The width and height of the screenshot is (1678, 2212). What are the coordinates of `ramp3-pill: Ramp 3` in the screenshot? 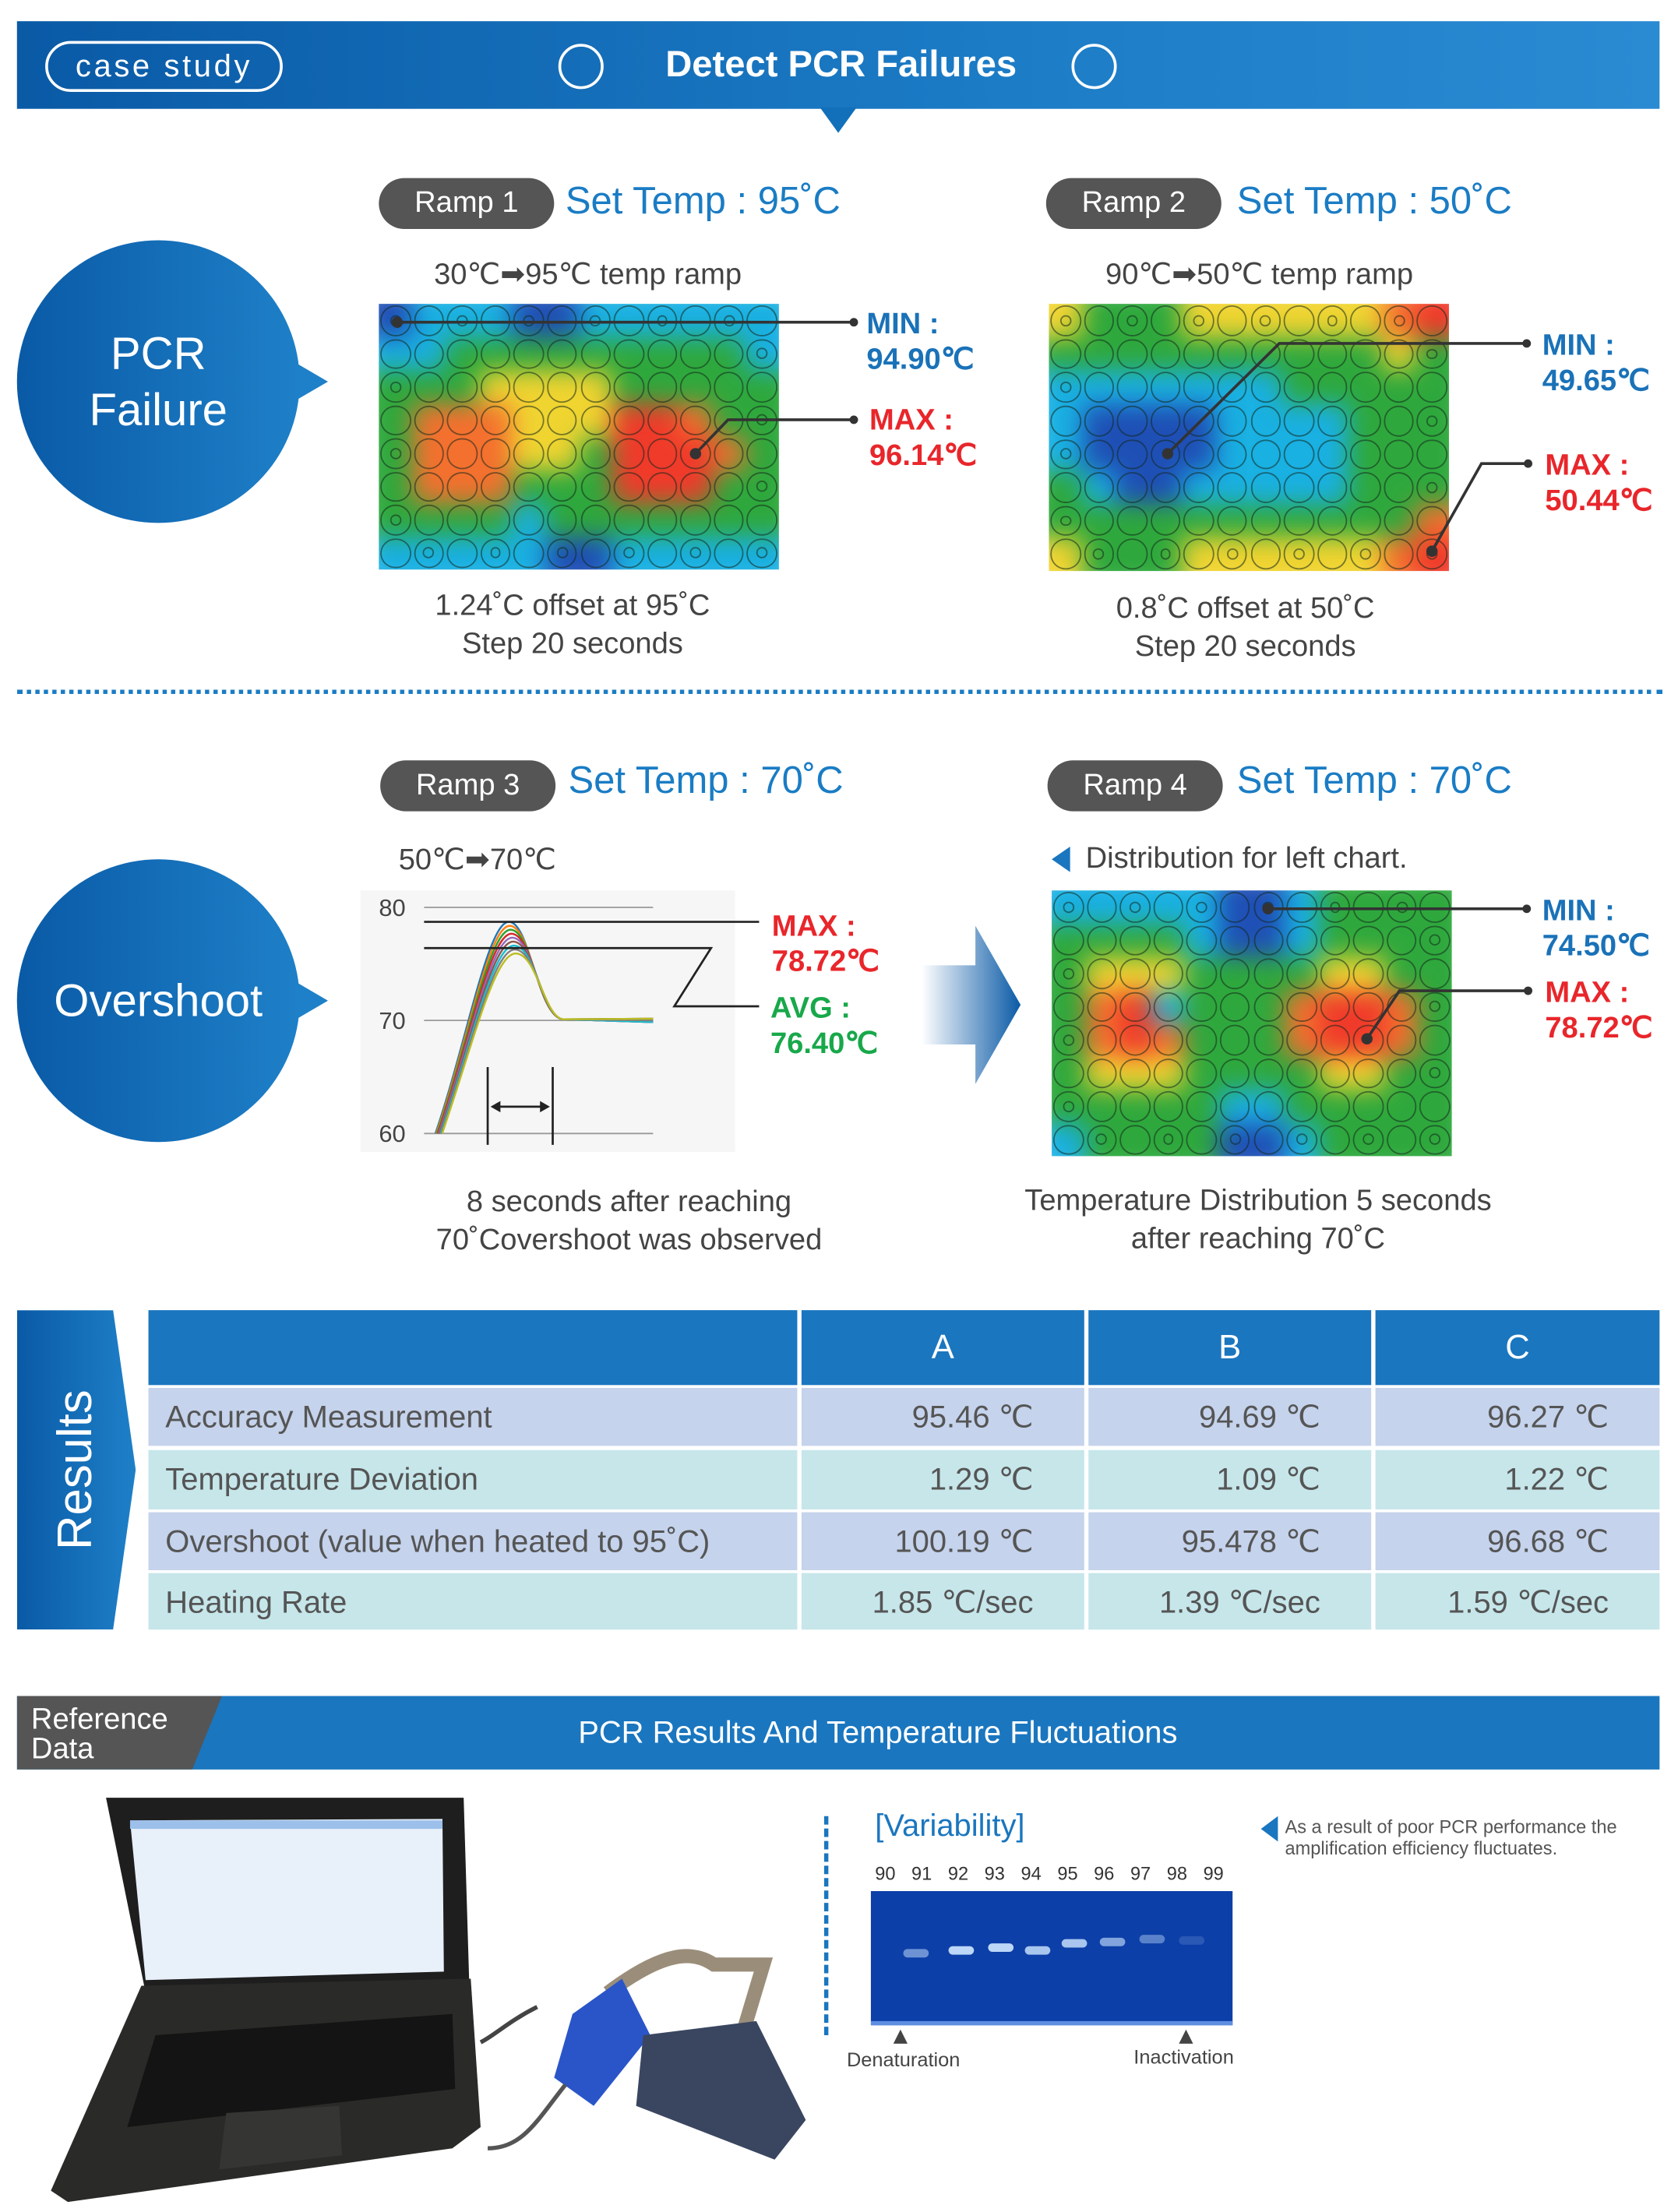 It's located at (468, 786).